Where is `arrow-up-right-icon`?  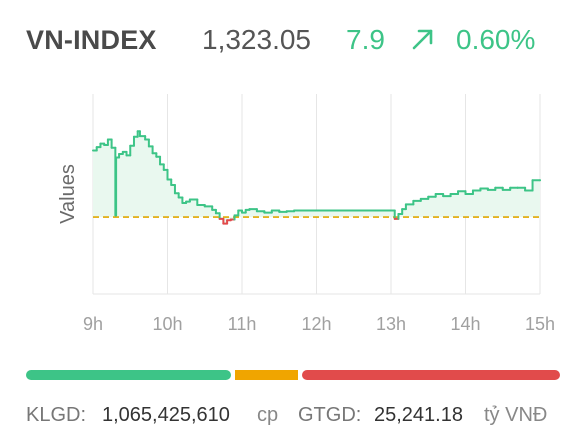 arrow-up-right-icon is located at coordinates (423, 47).